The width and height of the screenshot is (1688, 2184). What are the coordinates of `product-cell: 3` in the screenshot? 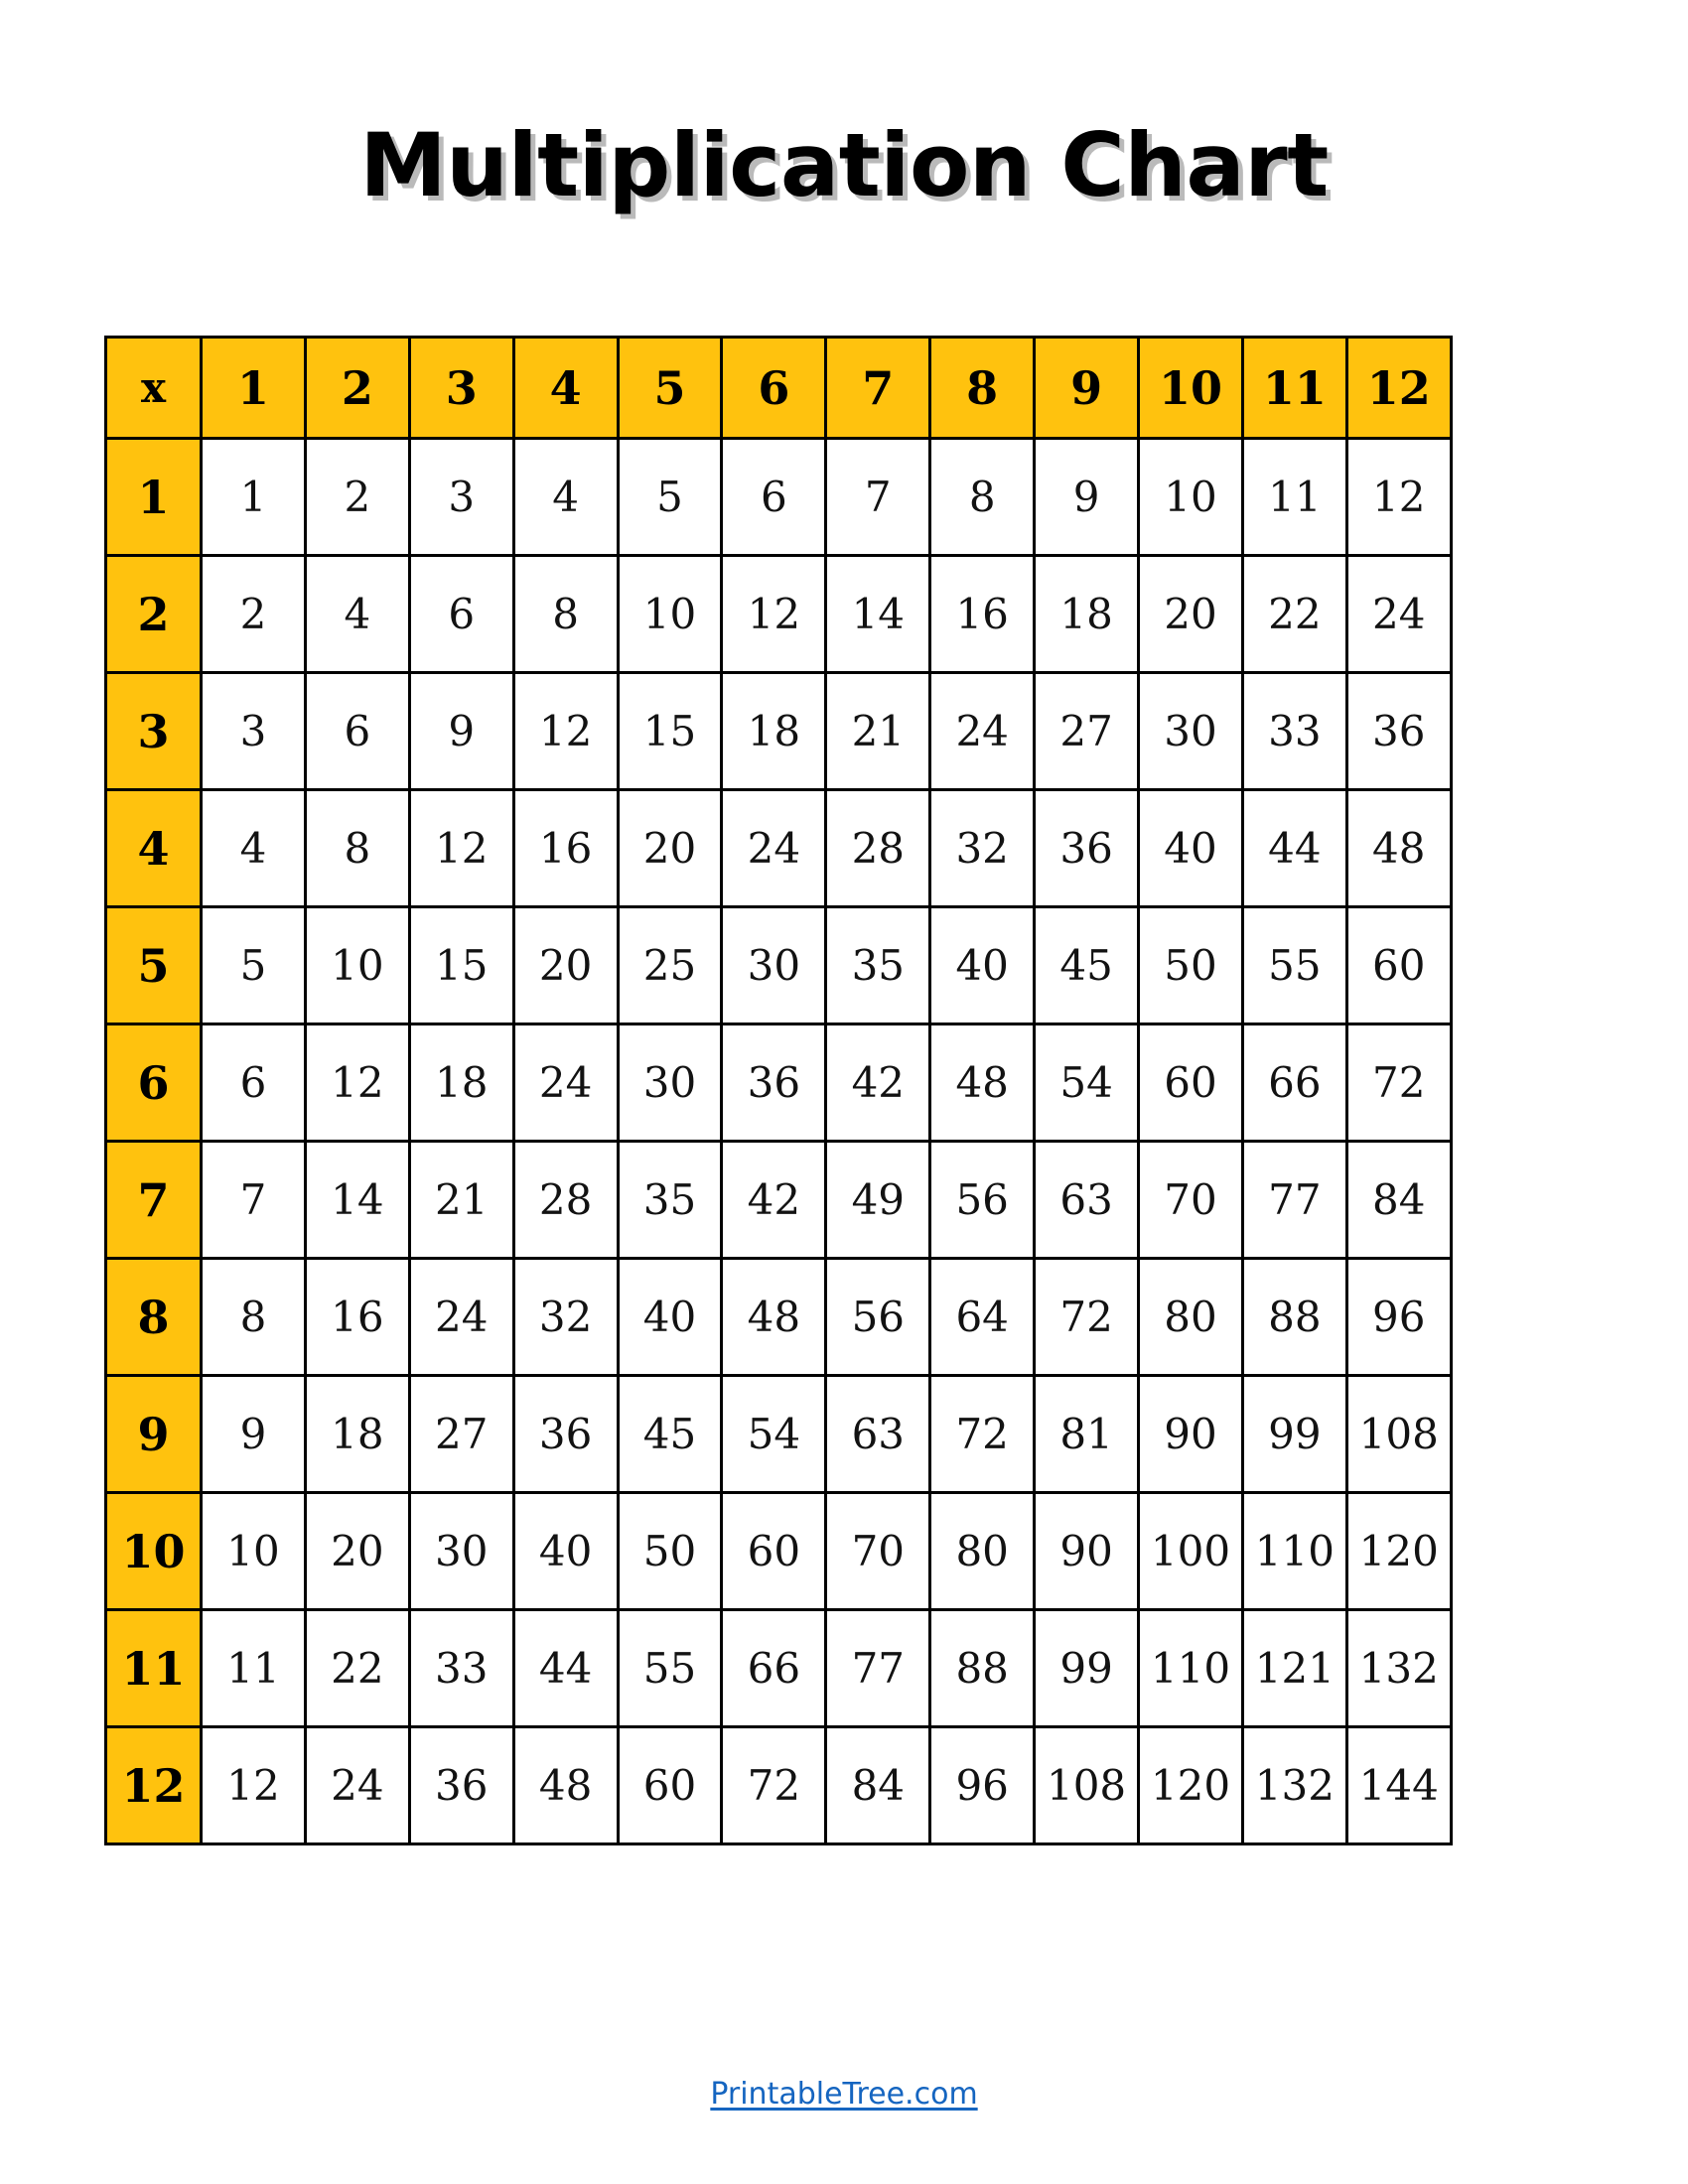 It's located at (461, 497).